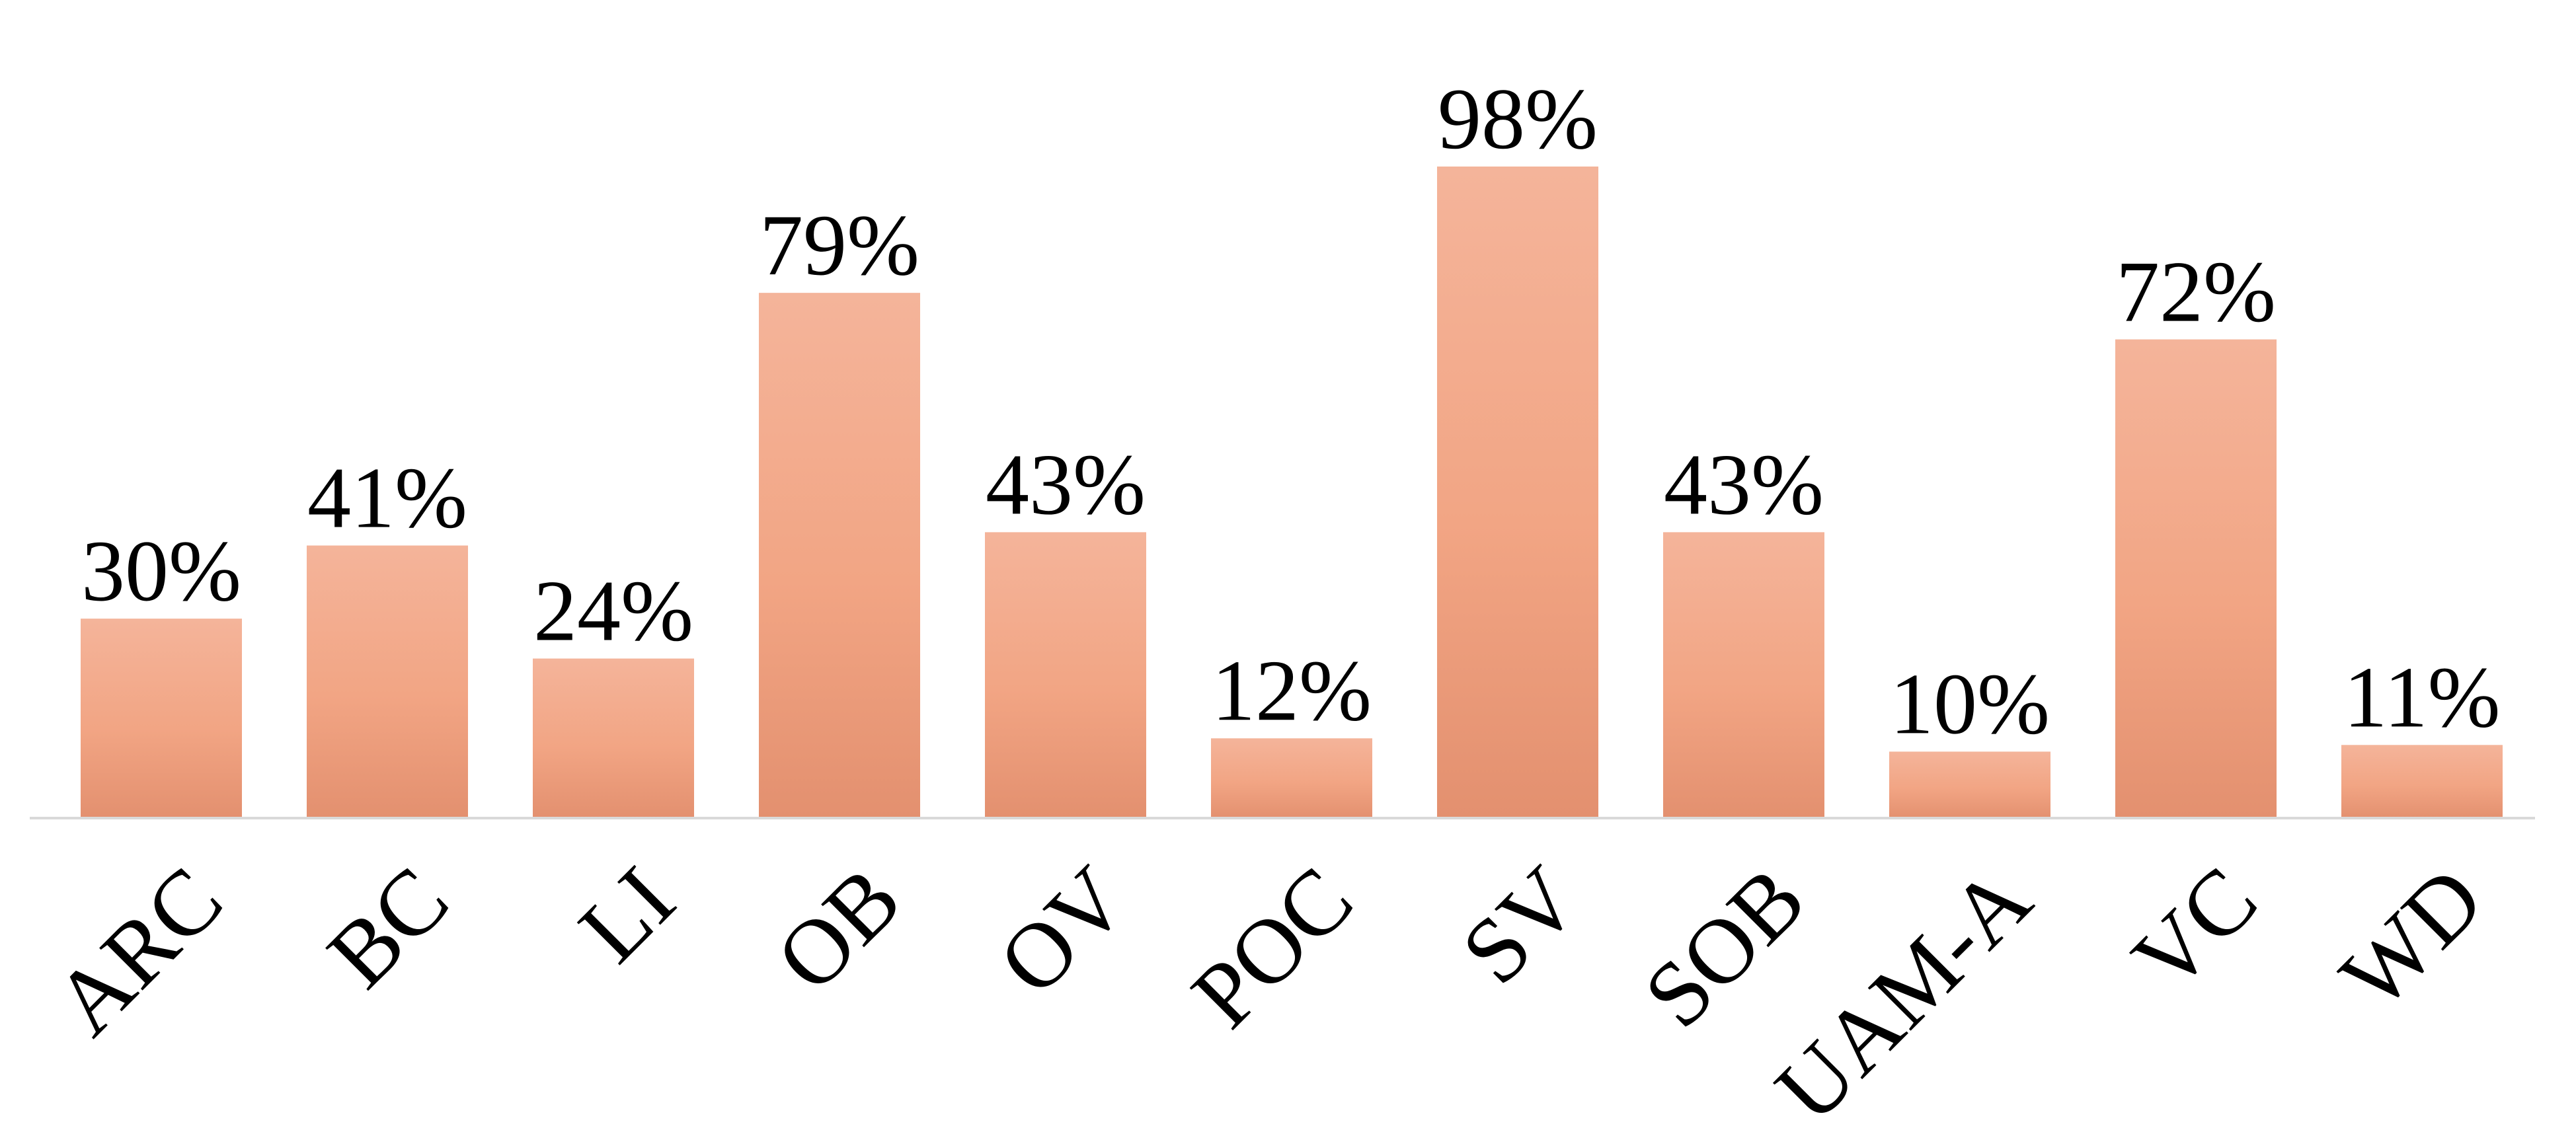 The height and width of the screenshot is (1132, 2576). Describe the element at coordinates (161, 571) in the screenshot. I see `data-label-arc: 30%` at that location.